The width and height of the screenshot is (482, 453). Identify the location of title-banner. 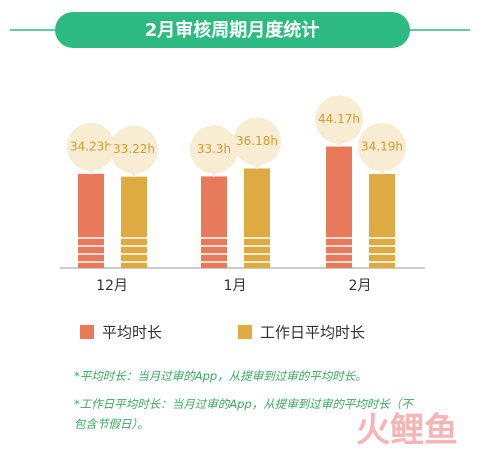
(232, 30).